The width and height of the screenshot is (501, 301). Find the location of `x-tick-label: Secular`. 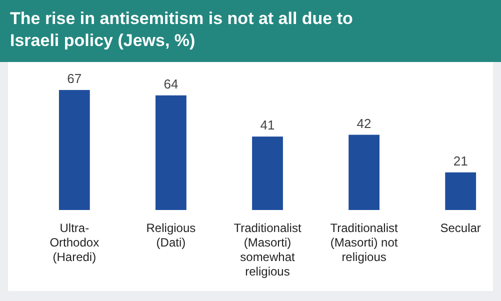

x-tick-label: Secular is located at coordinates (460, 228).